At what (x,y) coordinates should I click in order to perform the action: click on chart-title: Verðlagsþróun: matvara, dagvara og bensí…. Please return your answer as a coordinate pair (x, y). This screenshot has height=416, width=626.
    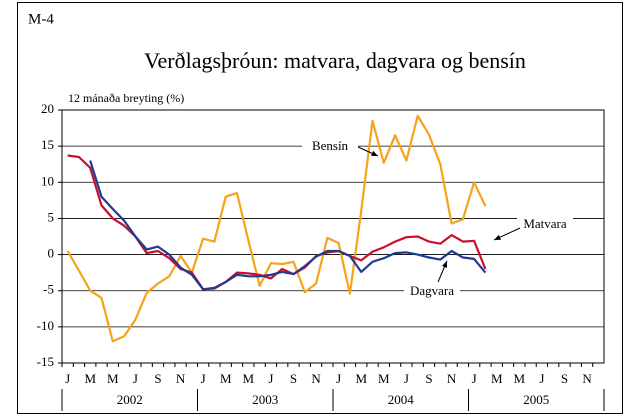
    Looking at the image, I should click on (335, 60).